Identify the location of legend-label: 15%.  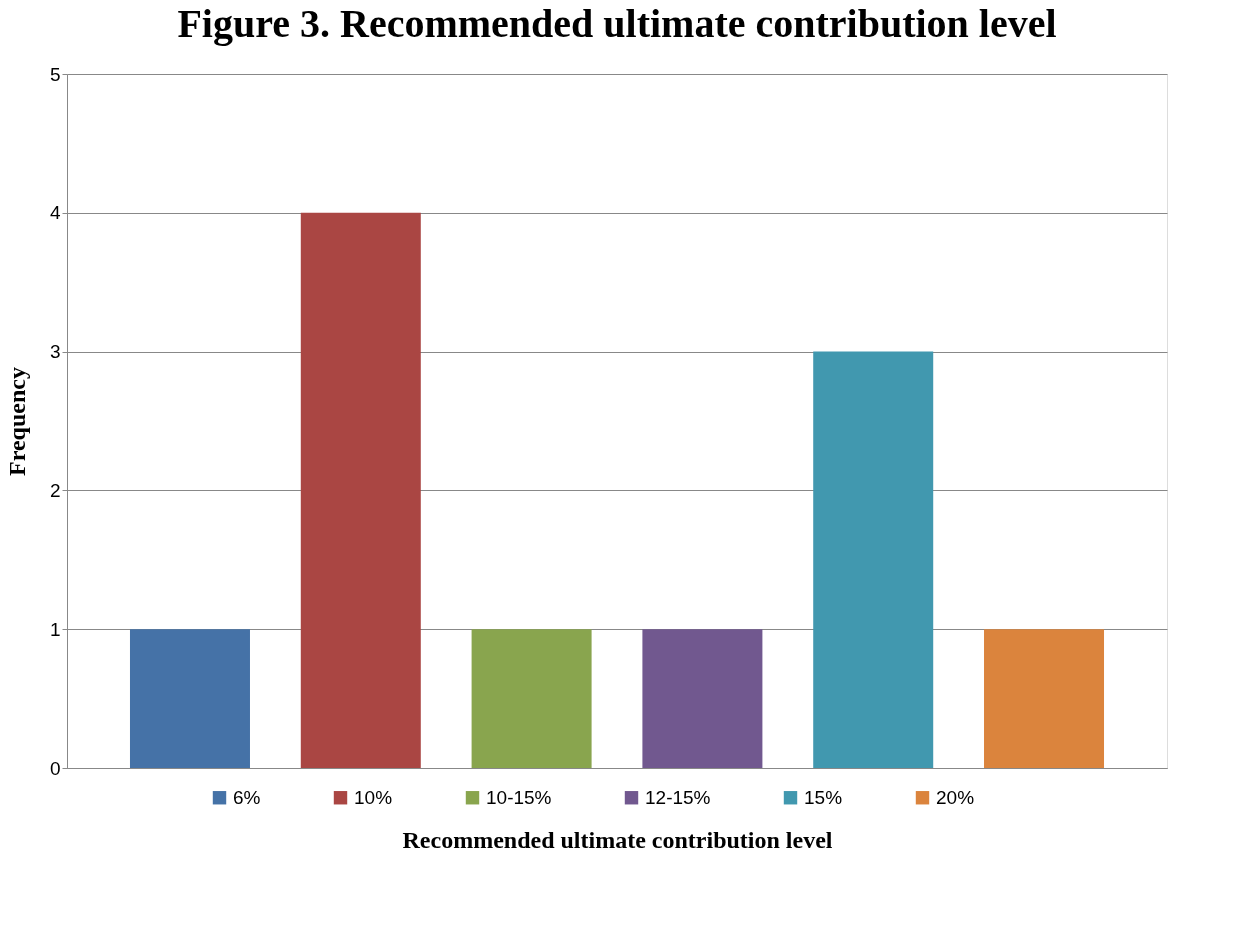
(823, 797).